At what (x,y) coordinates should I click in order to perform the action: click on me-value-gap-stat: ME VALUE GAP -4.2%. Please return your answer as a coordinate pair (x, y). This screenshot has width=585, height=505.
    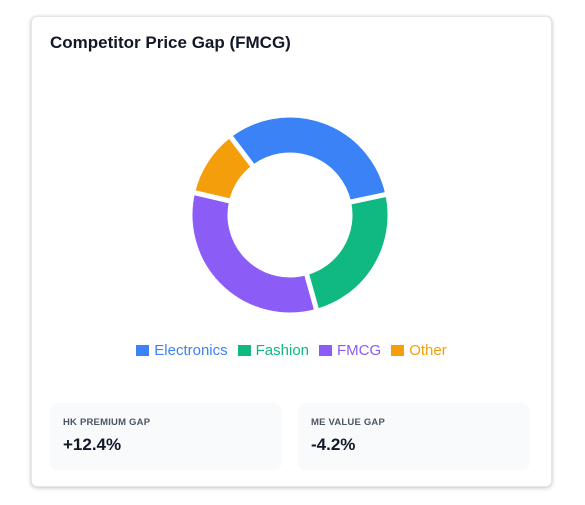
    Looking at the image, I should click on (414, 436).